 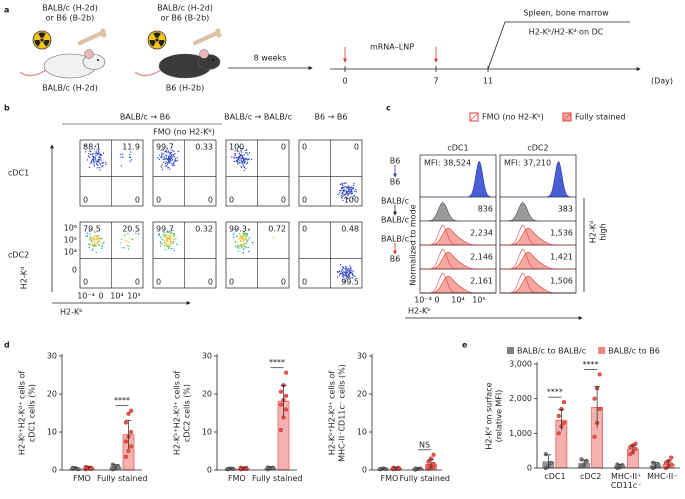 I want to click on treatment-label: mRNA–LNP, so click(x=392, y=47).